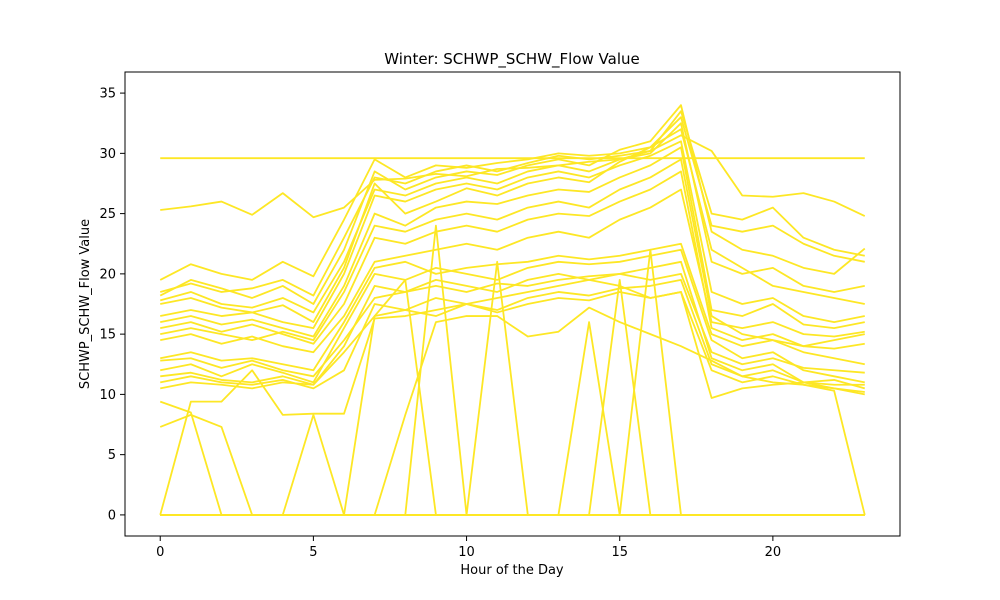  I want to click on x-tick-label: 15, so click(619, 552).